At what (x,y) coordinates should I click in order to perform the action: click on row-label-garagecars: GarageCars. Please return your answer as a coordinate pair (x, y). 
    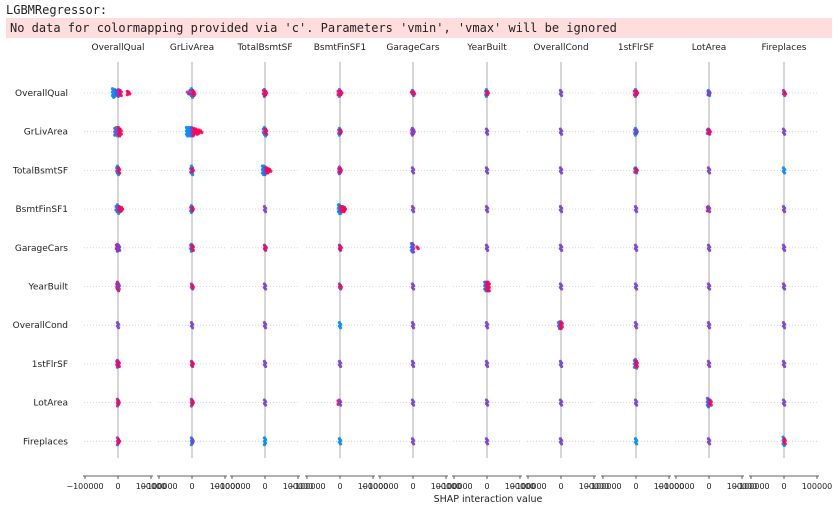
    Looking at the image, I should click on (41, 249).